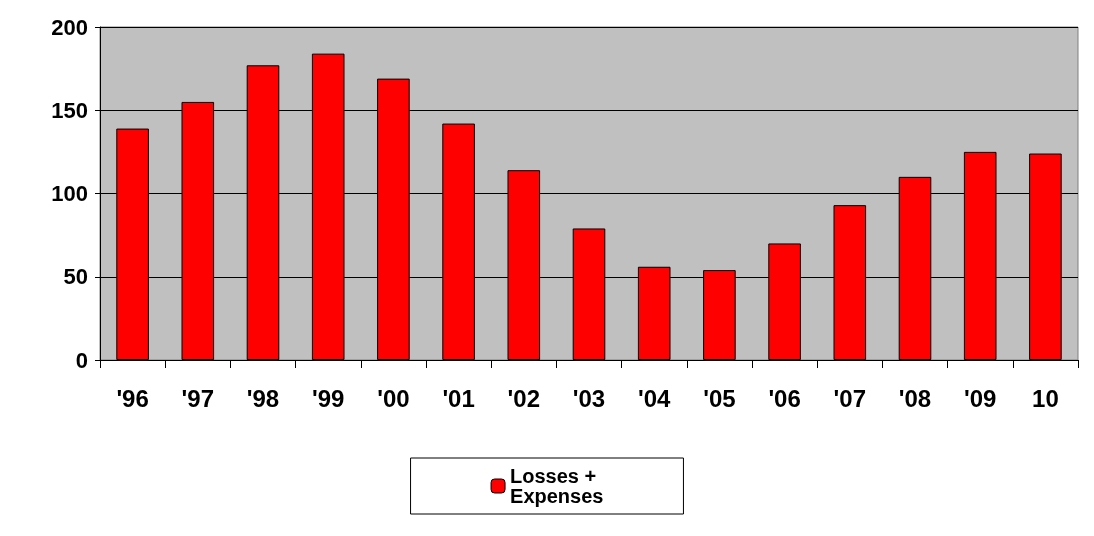 The height and width of the screenshot is (536, 1094). I want to click on x-tick-label: '07, so click(849, 398).